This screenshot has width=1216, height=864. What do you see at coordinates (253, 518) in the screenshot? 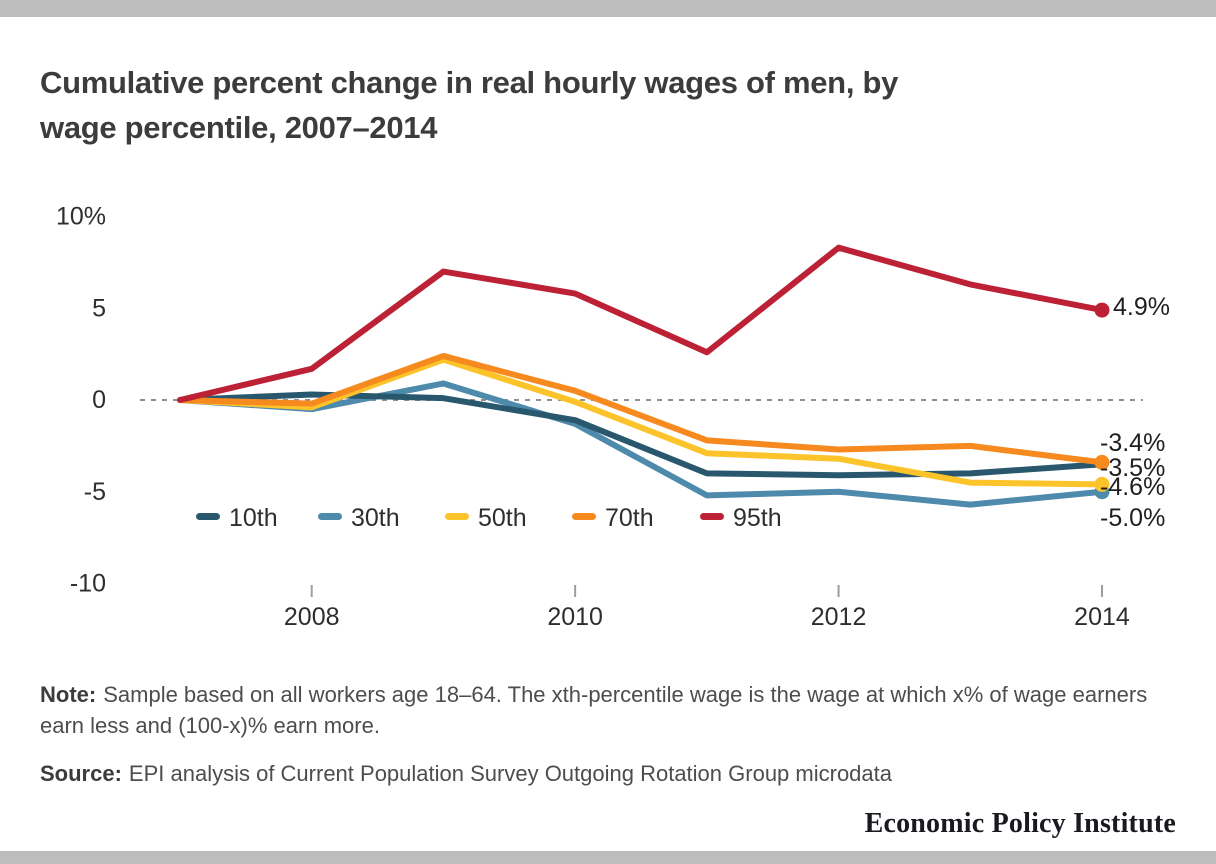
I see `legend-label-10th: 10th` at bounding box center [253, 518].